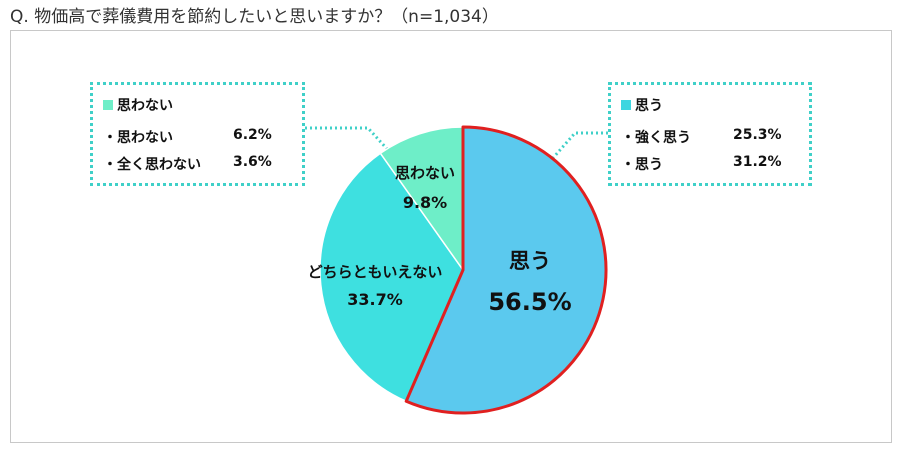 Image resolution: width=900 pixels, height=453 pixels. Describe the element at coordinates (254, 17) in the screenshot. I see `question-title: Q. 物価高で葬儀費用を節約したいと思いますか？（n=1,034）` at that location.